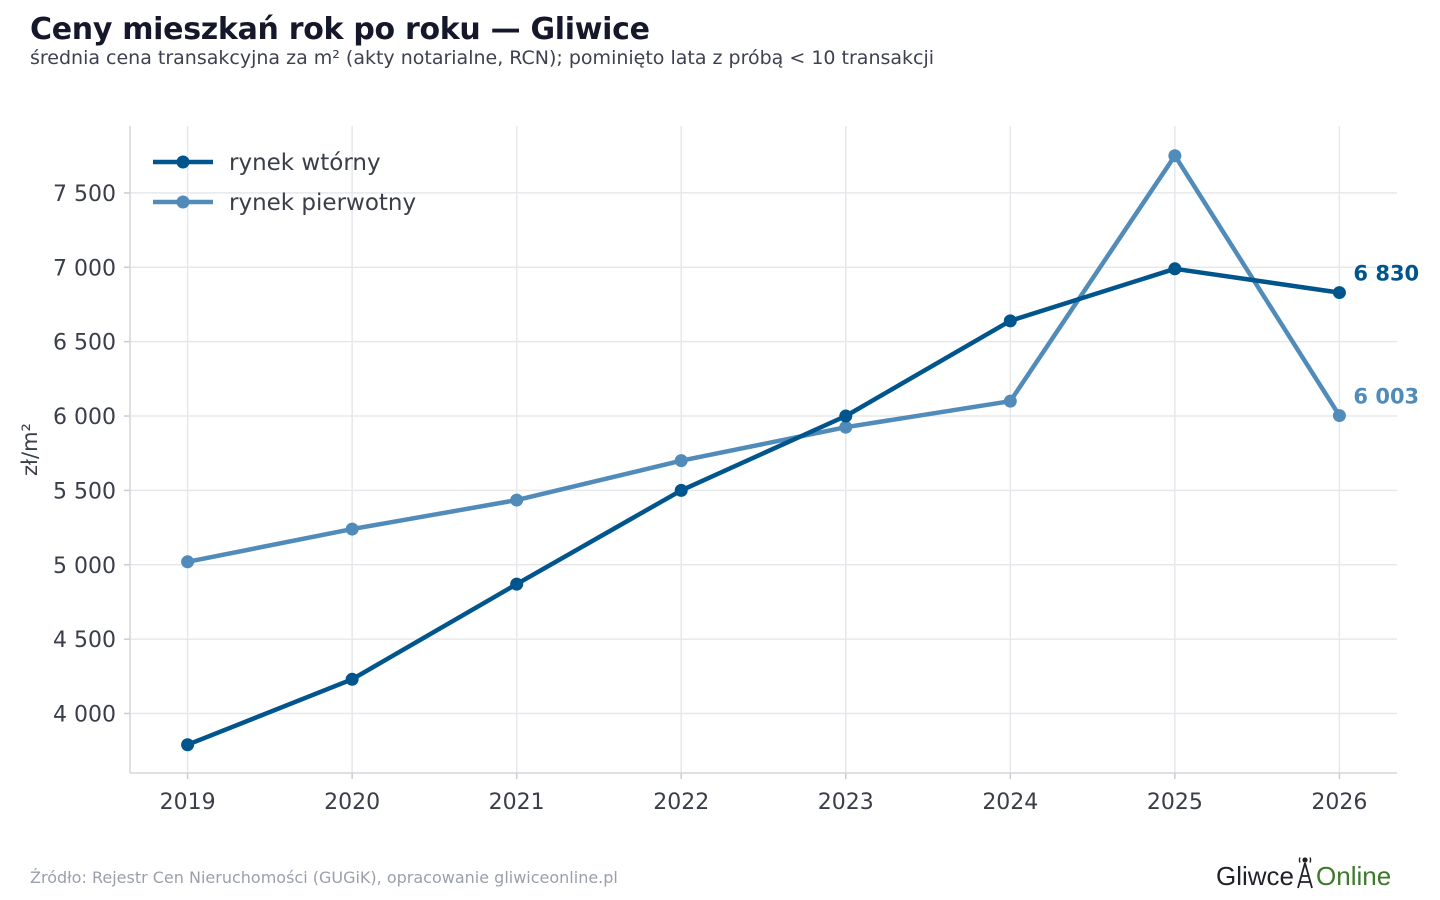  I want to click on end-value-label: 6 830, so click(1386, 274).